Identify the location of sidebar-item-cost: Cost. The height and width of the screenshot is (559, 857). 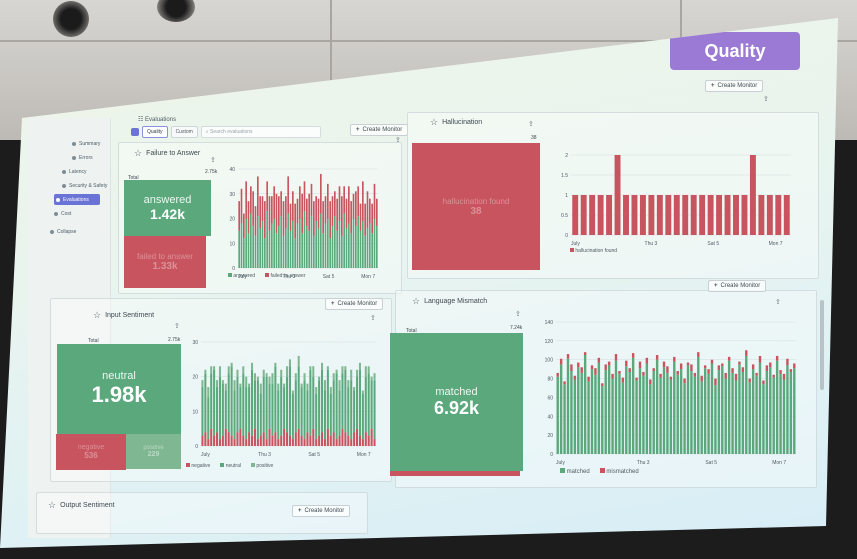
(84, 213).